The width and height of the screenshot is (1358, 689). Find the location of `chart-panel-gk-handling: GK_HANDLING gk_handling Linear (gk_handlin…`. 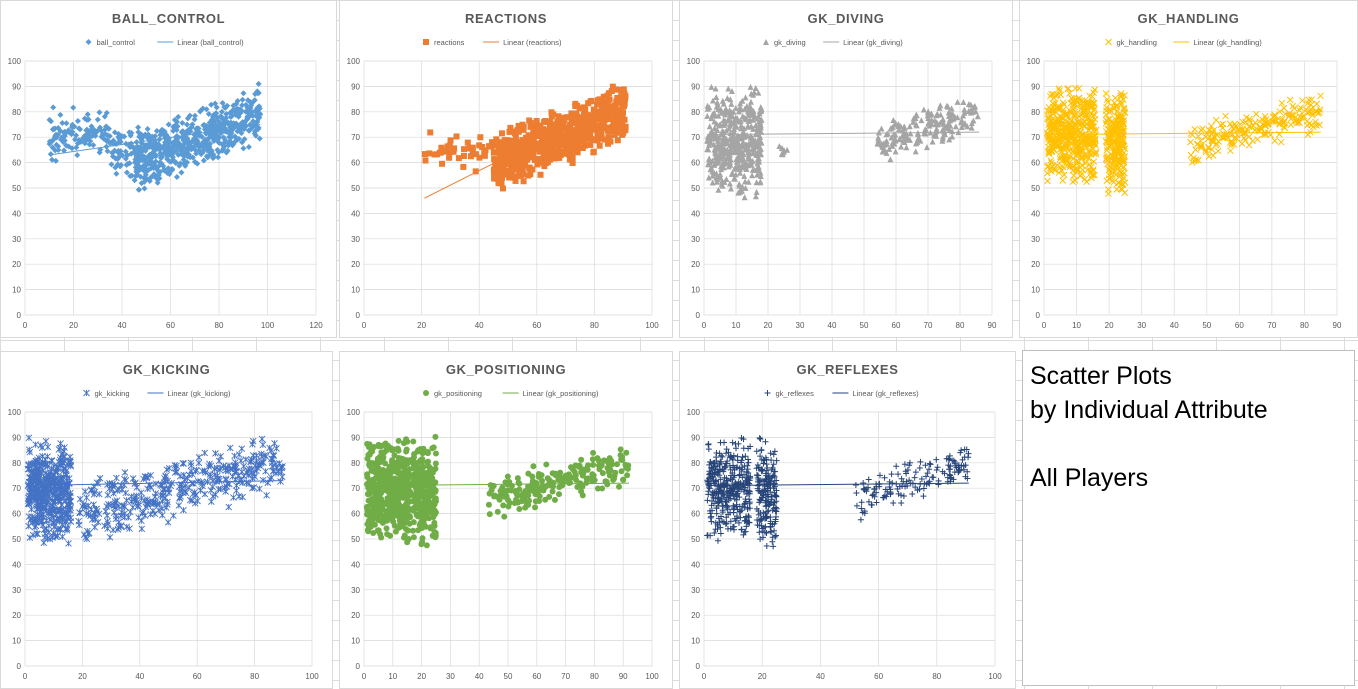

chart-panel-gk-handling: GK_HANDLING gk_handling Linear (gk_handlin… is located at coordinates (1188, 169).